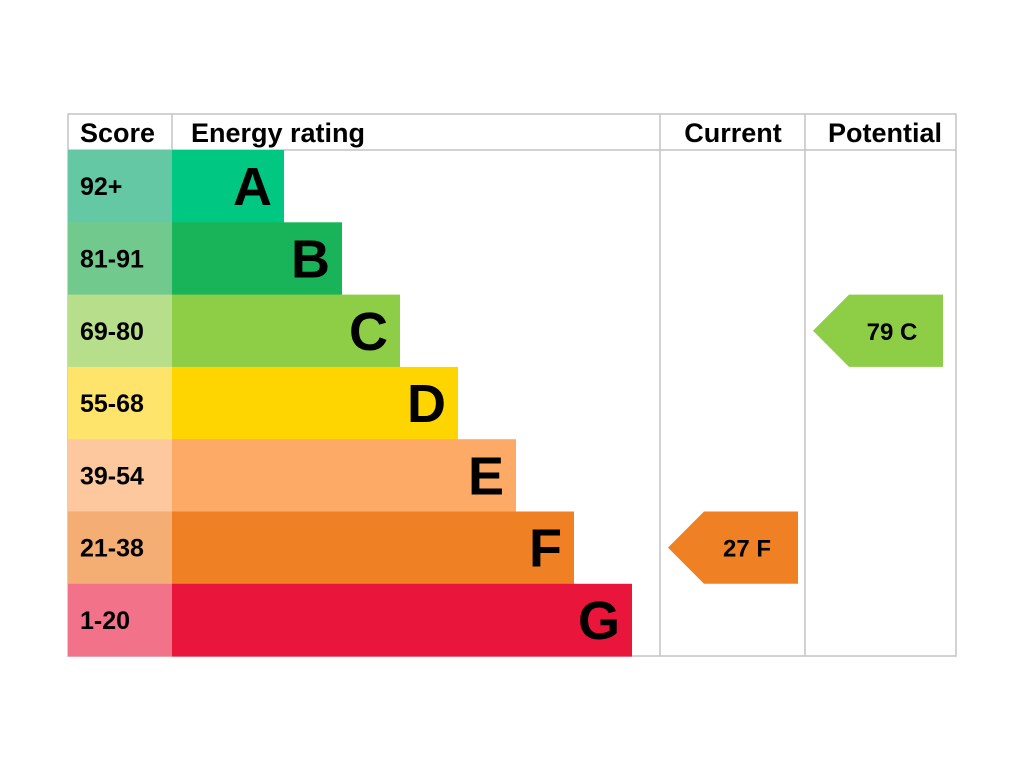 The height and width of the screenshot is (768, 1024). Describe the element at coordinates (315, 403) in the screenshot. I see `band-bar-d` at that location.